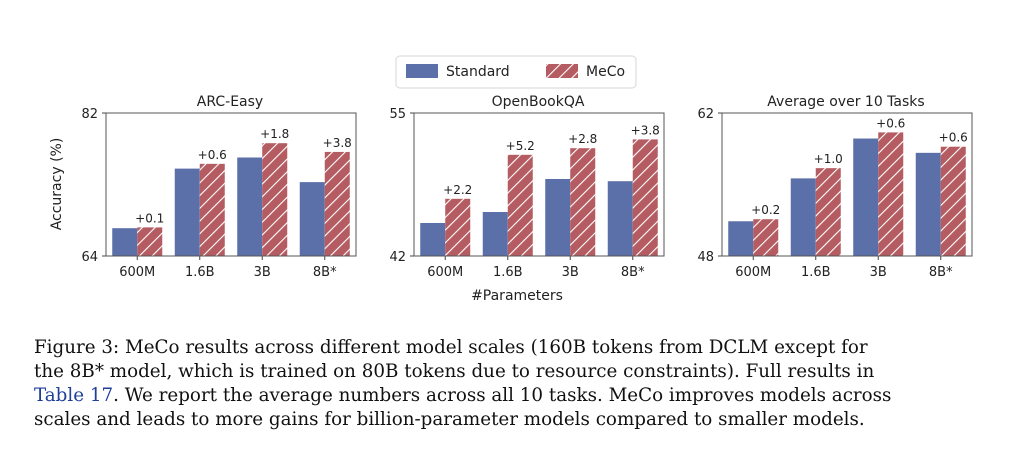  Describe the element at coordinates (538, 102) in the screenshot. I see `panel-title: OpenBookQA` at that location.